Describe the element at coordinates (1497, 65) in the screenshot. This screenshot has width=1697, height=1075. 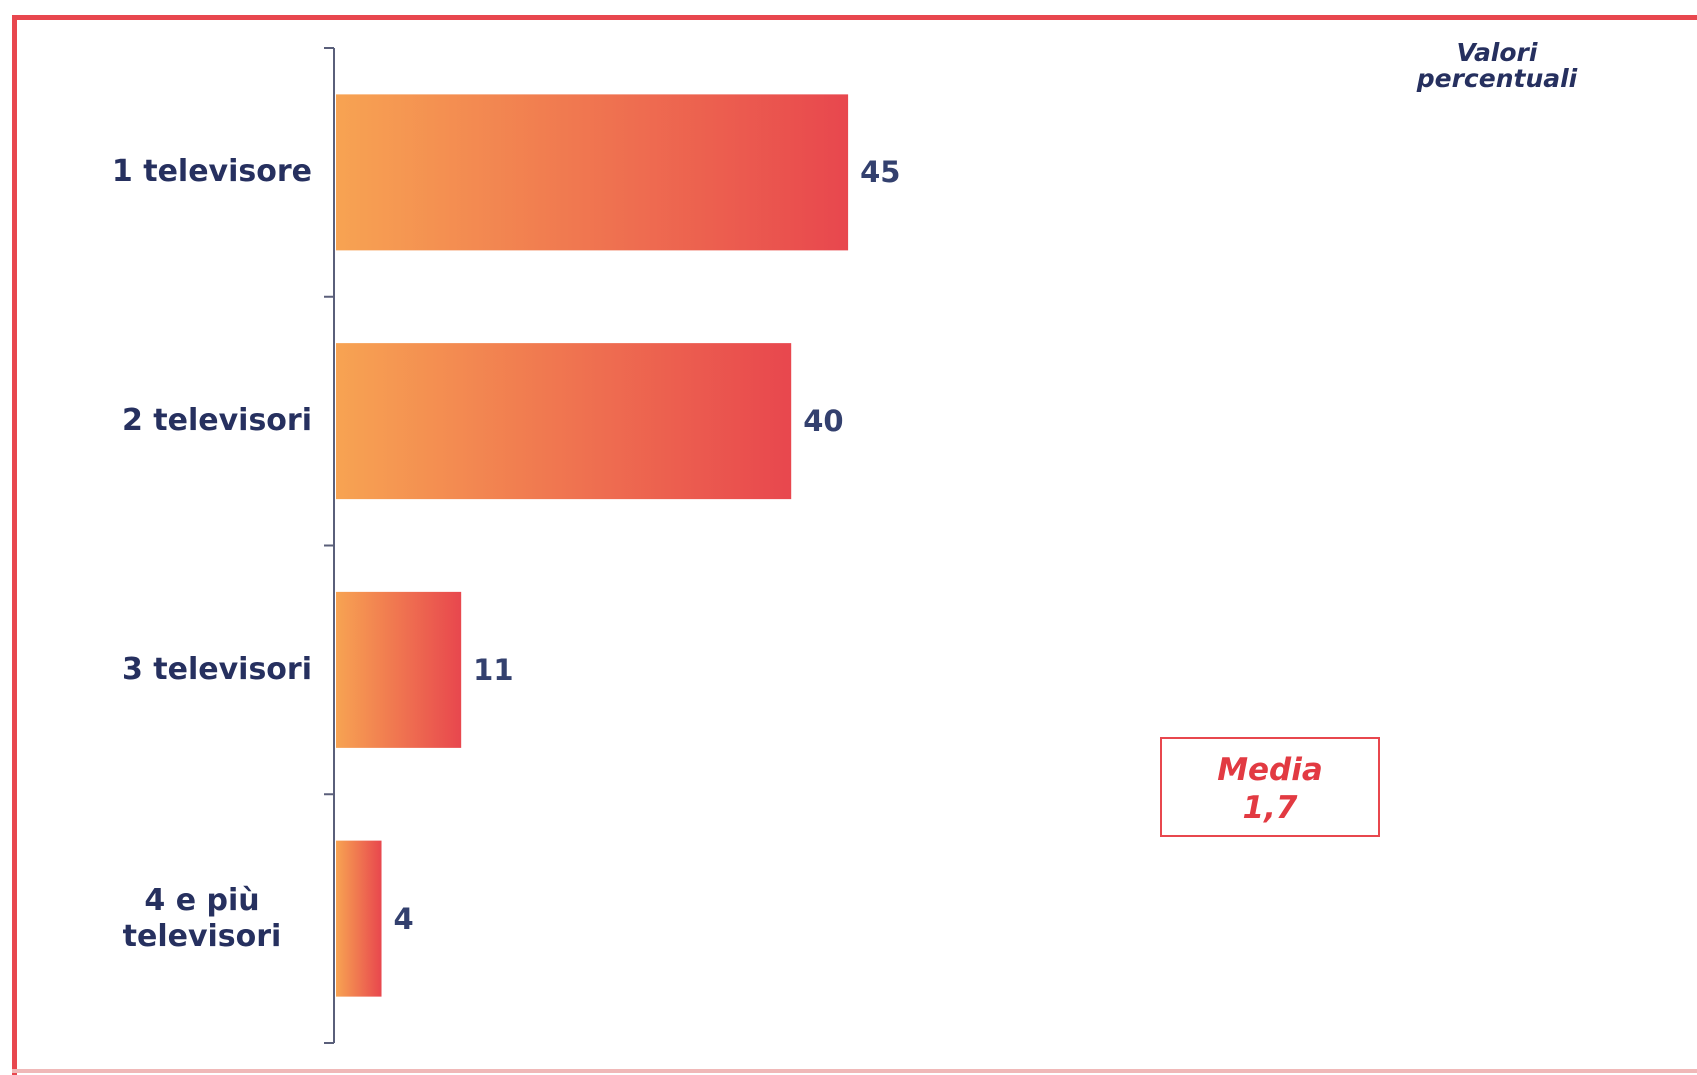
I see `unit-note: Valori percentuali` at that location.